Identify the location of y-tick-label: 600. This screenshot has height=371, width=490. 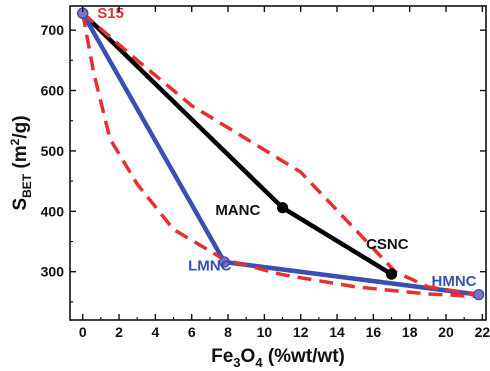
(53, 91).